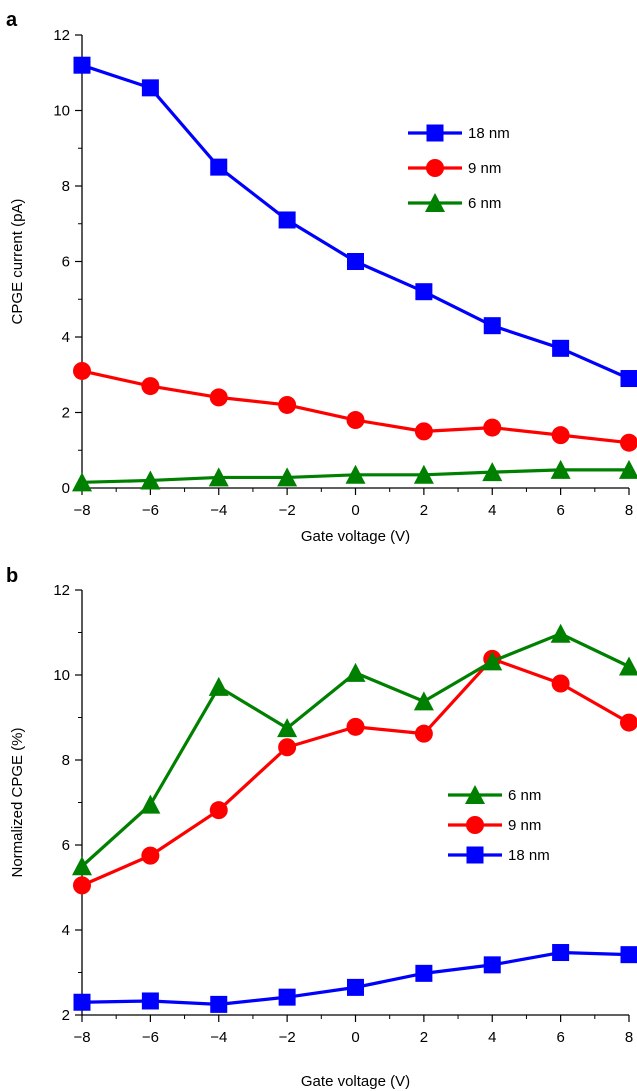 The height and width of the screenshot is (1091, 637). I want to click on y-tick-label: 10, so click(61, 675).